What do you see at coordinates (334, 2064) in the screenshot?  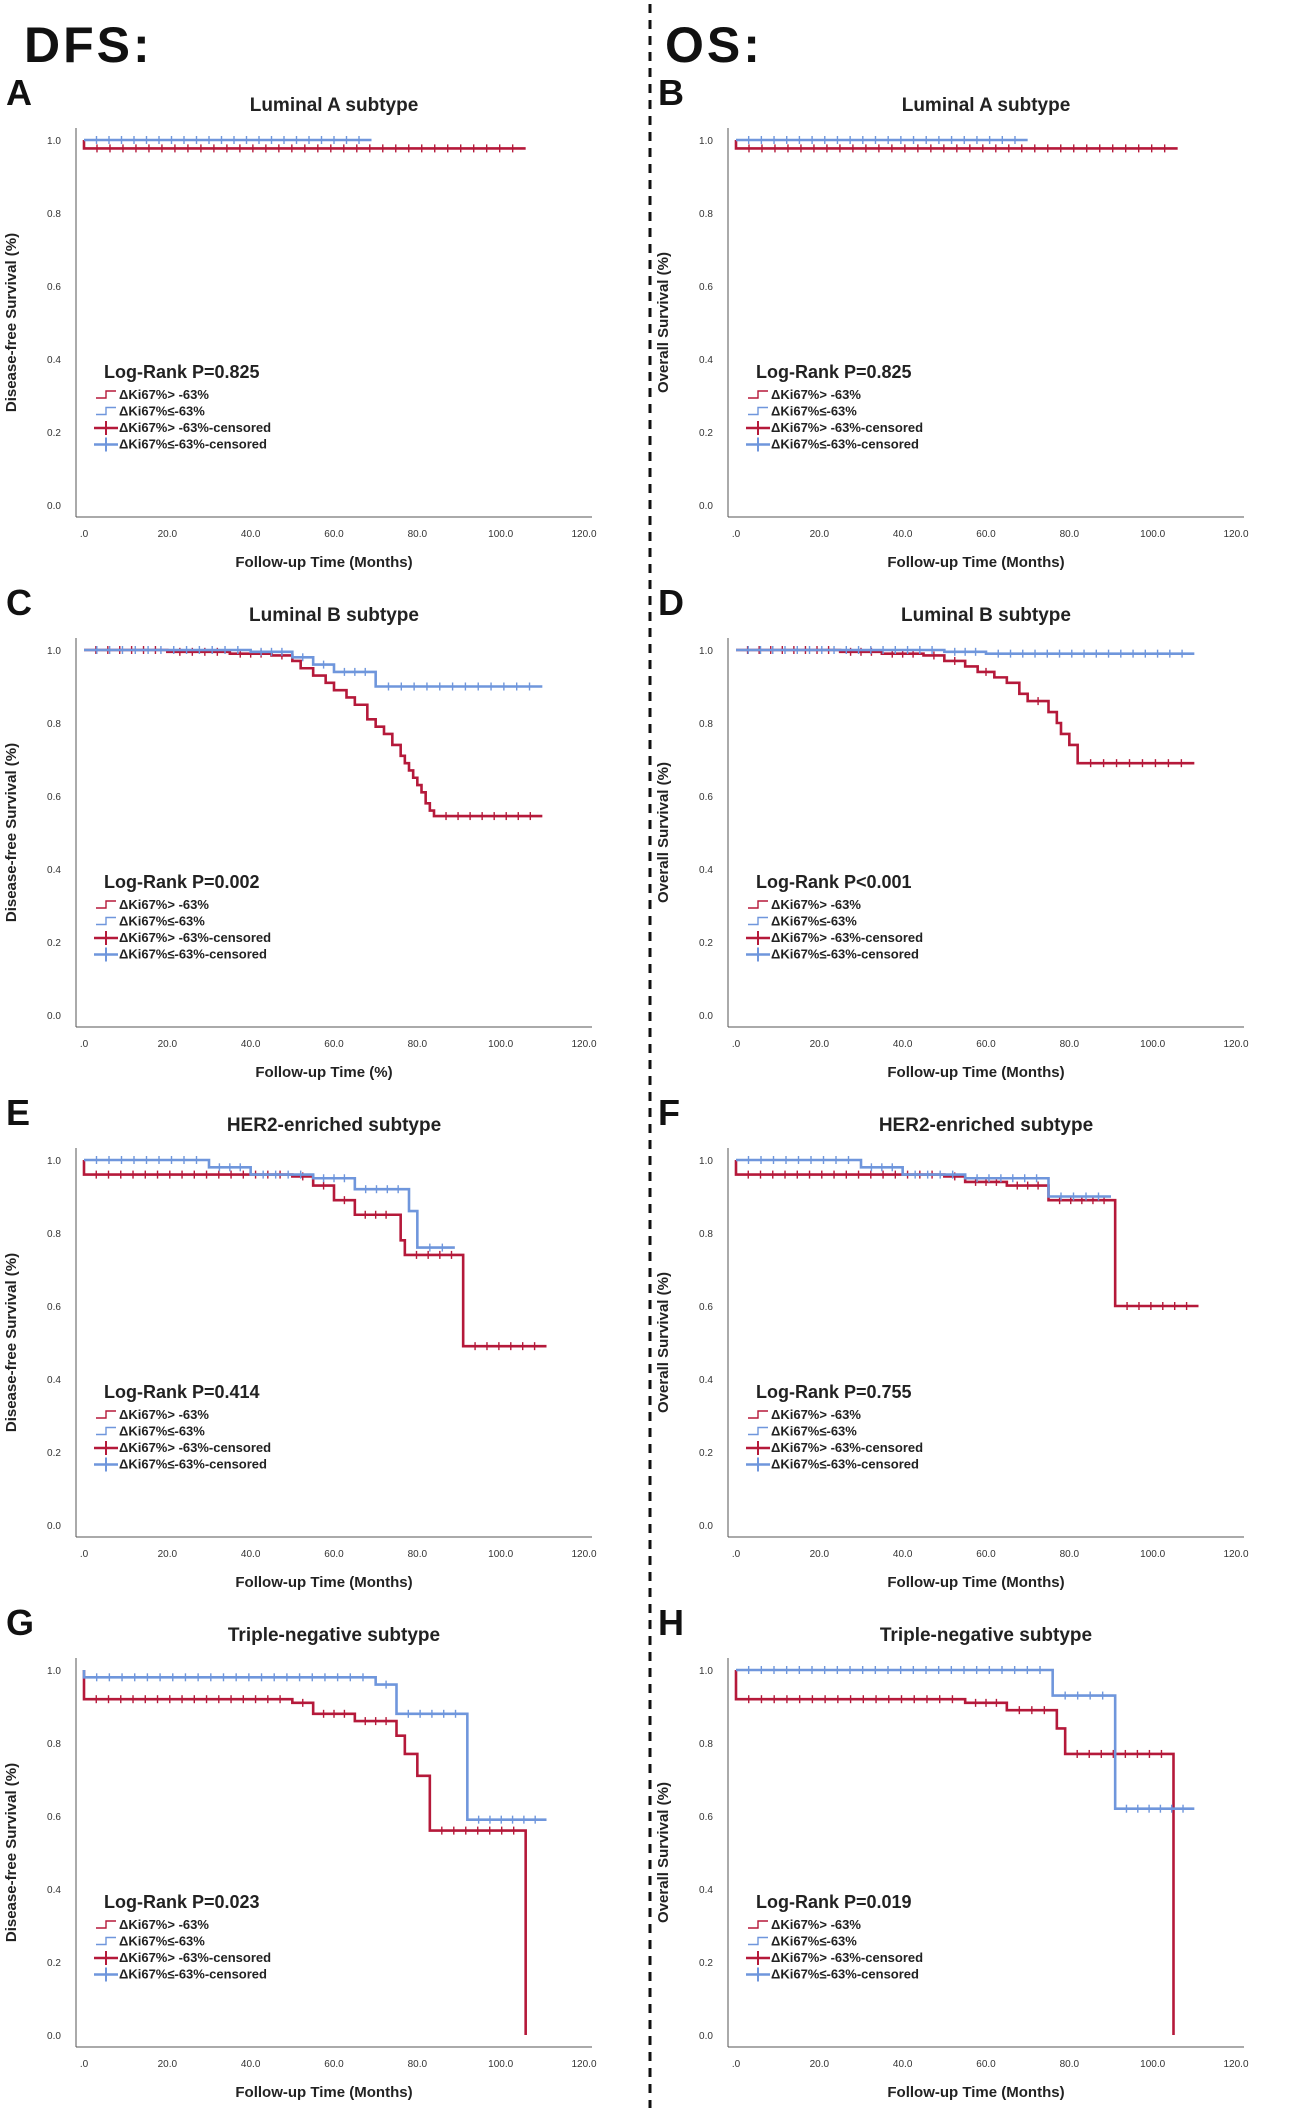 I see `x-tick-label: 60.0` at bounding box center [334, 2064].